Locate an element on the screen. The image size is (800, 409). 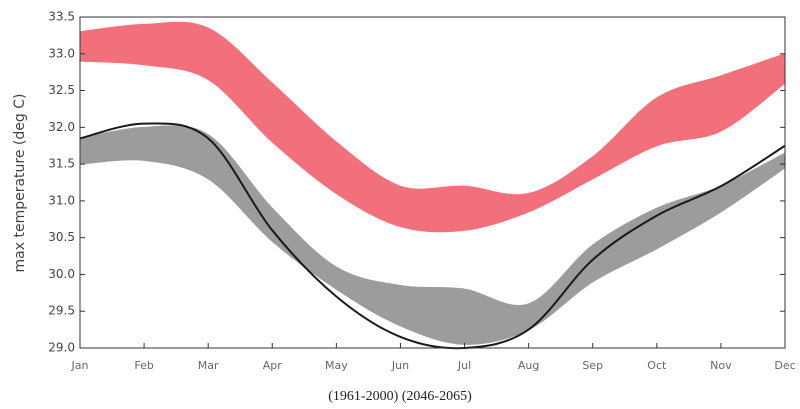
y-tick-label: 29.0 is located at coordinates (61, 348).